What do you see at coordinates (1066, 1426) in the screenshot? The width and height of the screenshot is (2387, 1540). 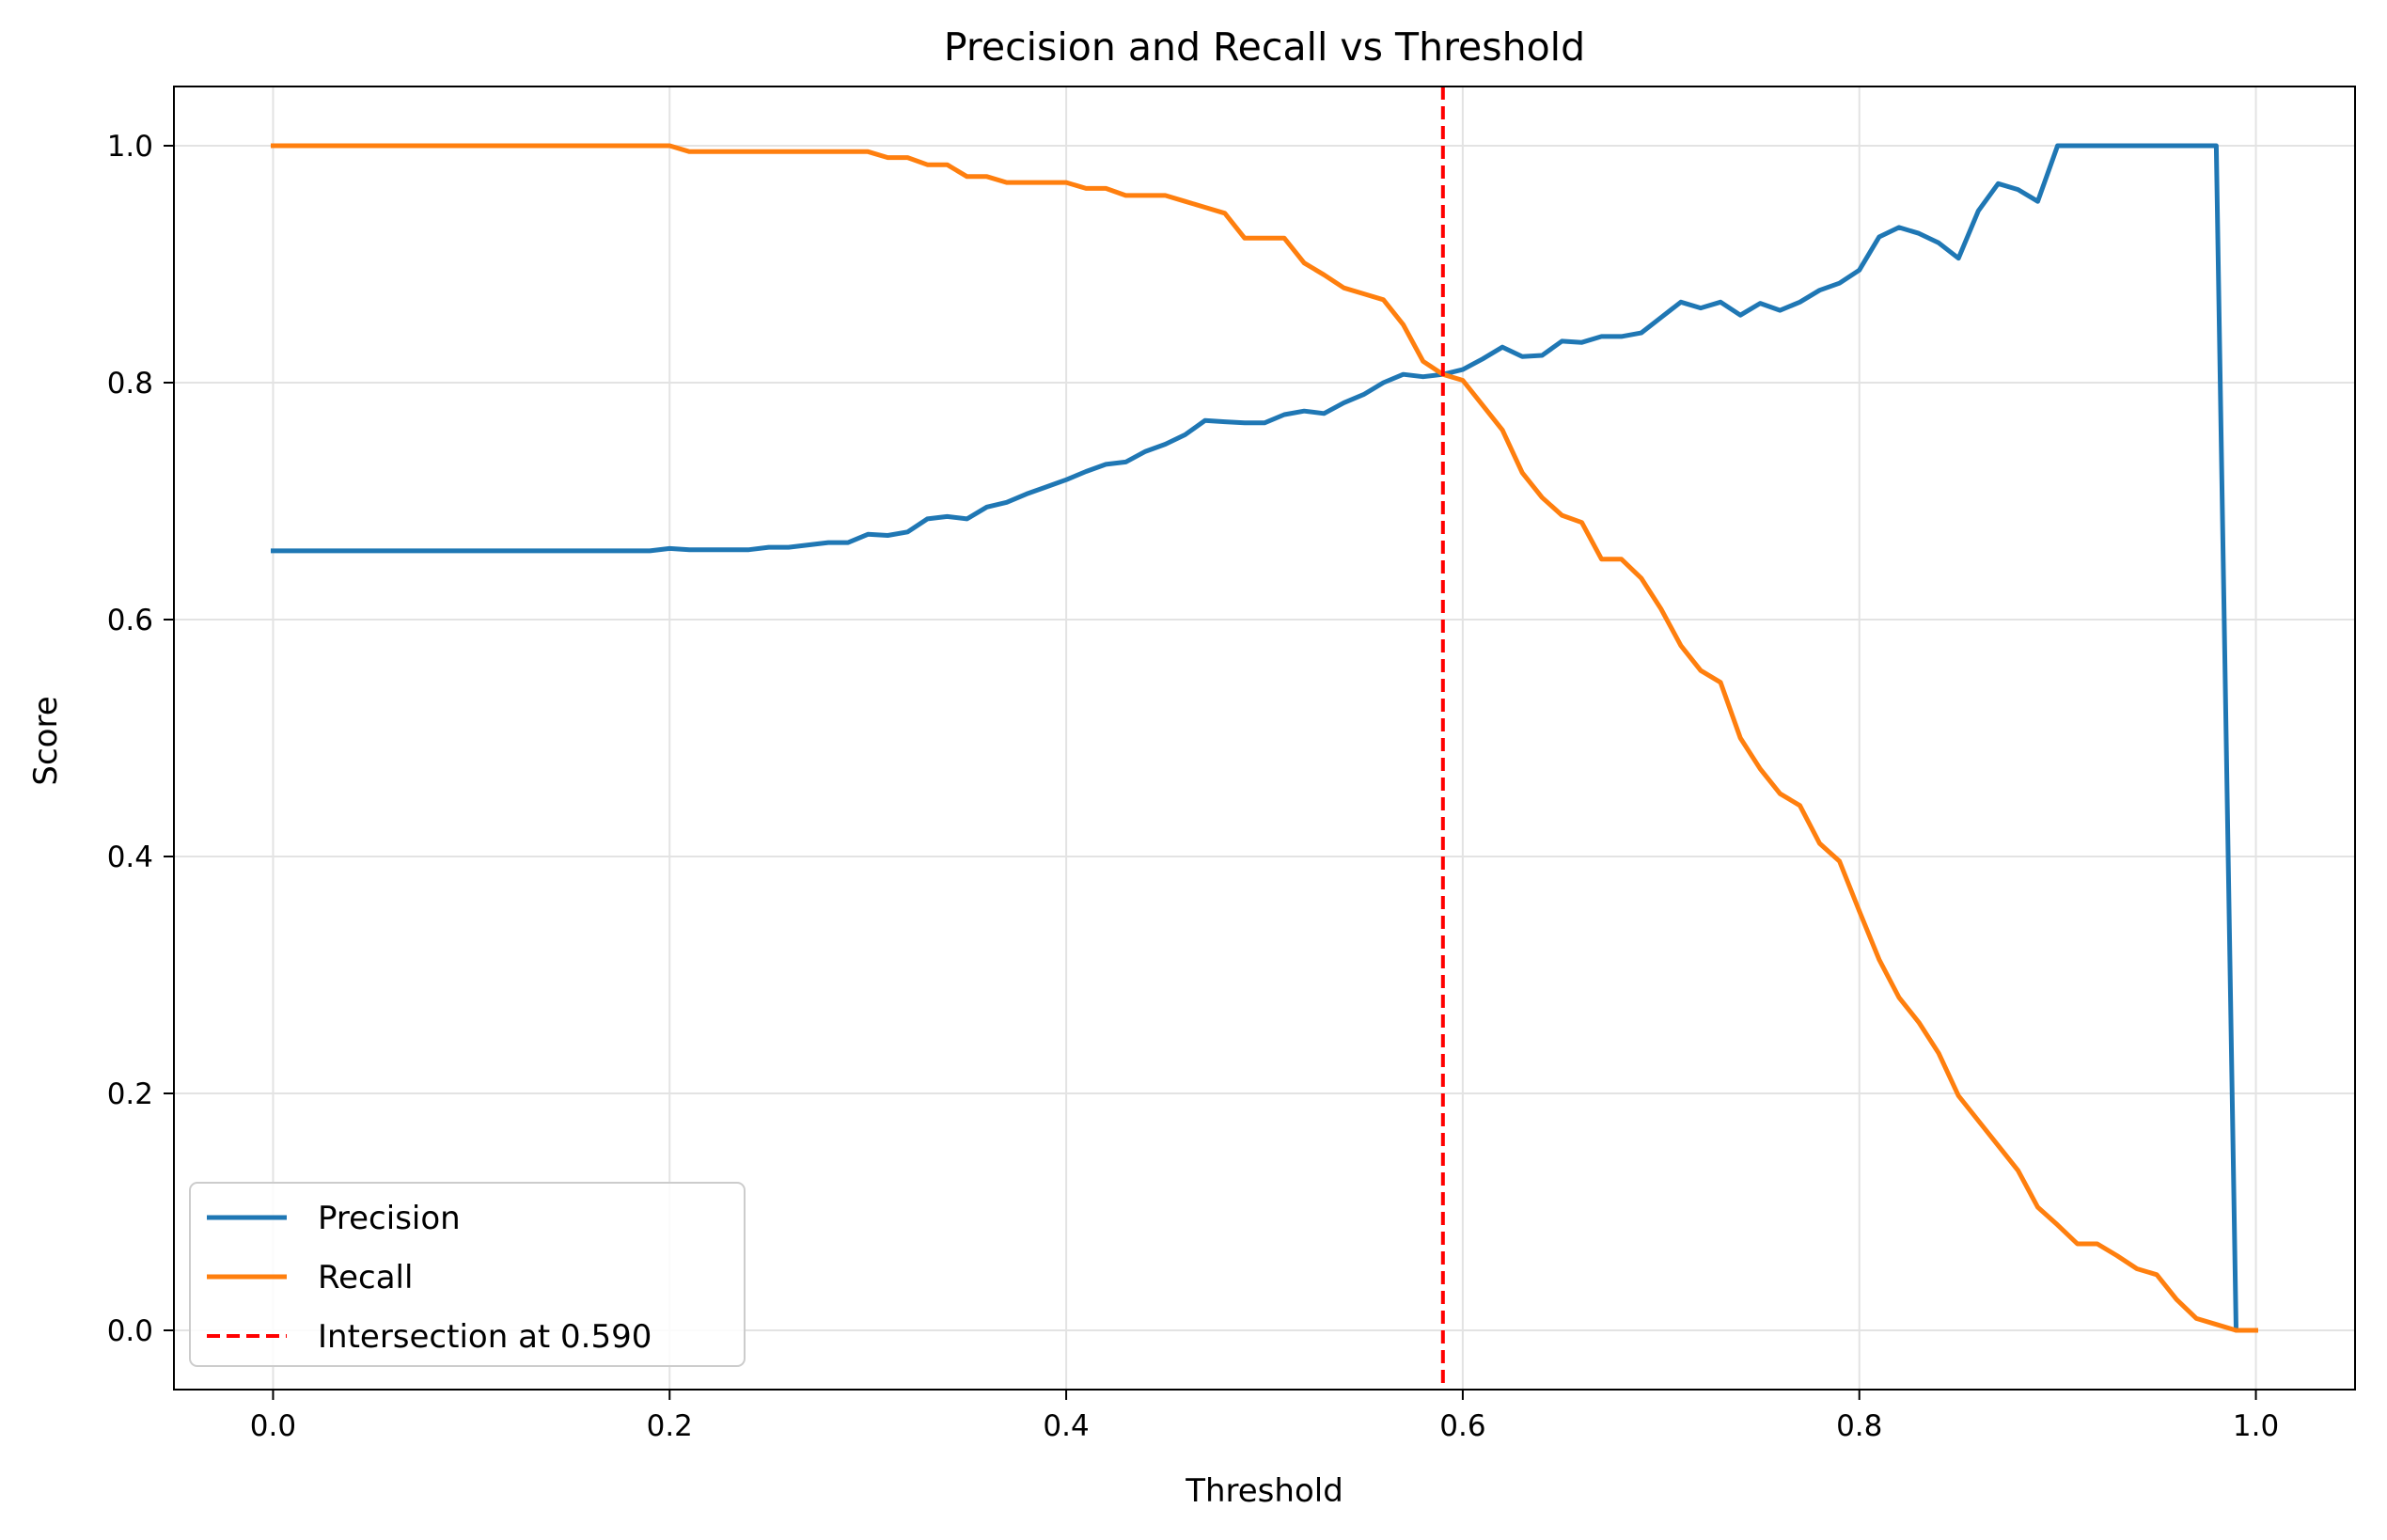 I see `x-tick-label: 0.4` at bounding box center [1066, 1426].